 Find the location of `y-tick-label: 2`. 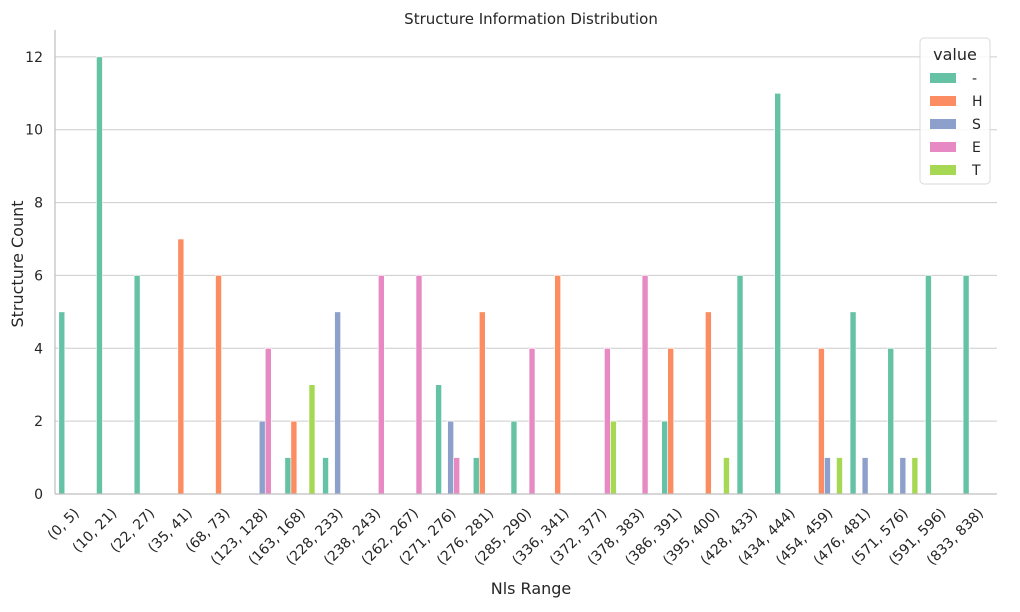

y-tick-label: 2 is located at coordinates (38, 422).